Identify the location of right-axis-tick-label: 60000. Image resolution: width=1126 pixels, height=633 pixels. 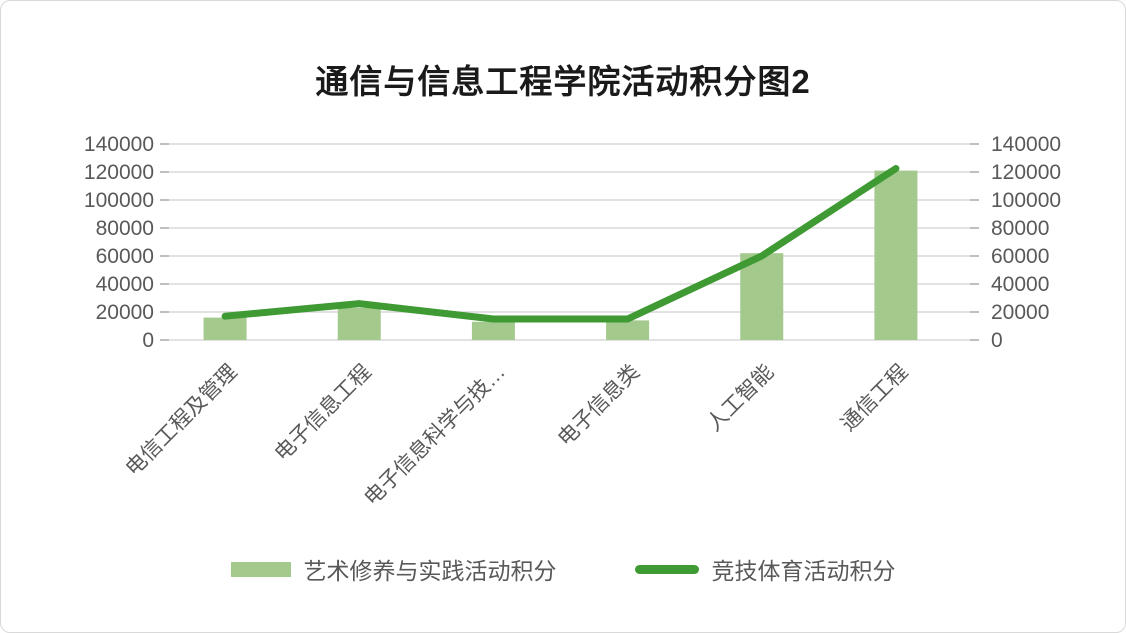
(1020, 256).